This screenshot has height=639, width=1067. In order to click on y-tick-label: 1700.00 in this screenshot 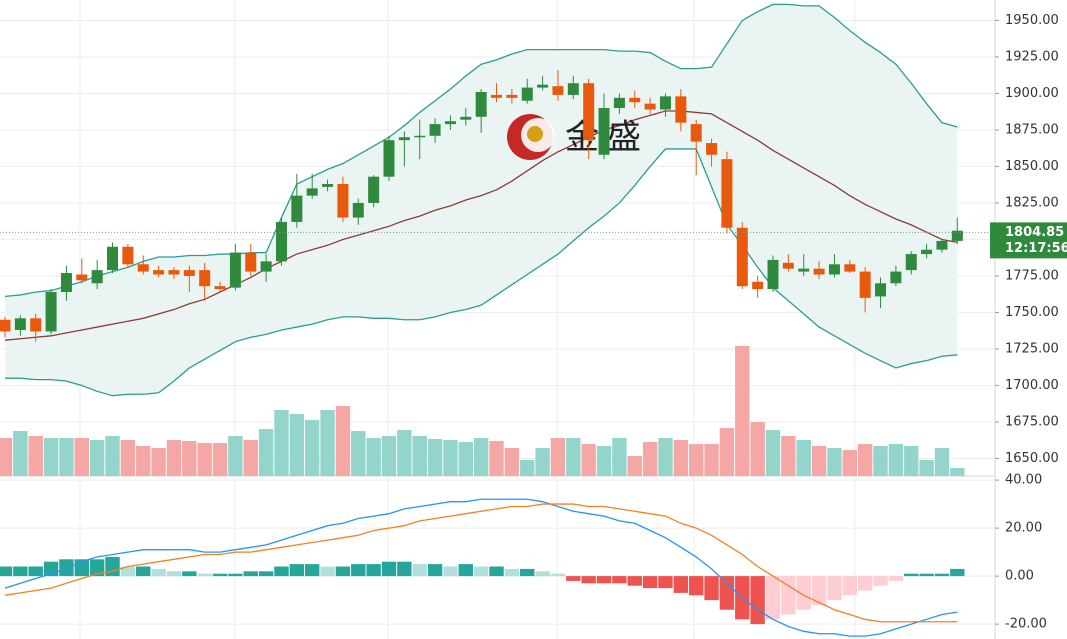, I will do `click(1032, 385)`.